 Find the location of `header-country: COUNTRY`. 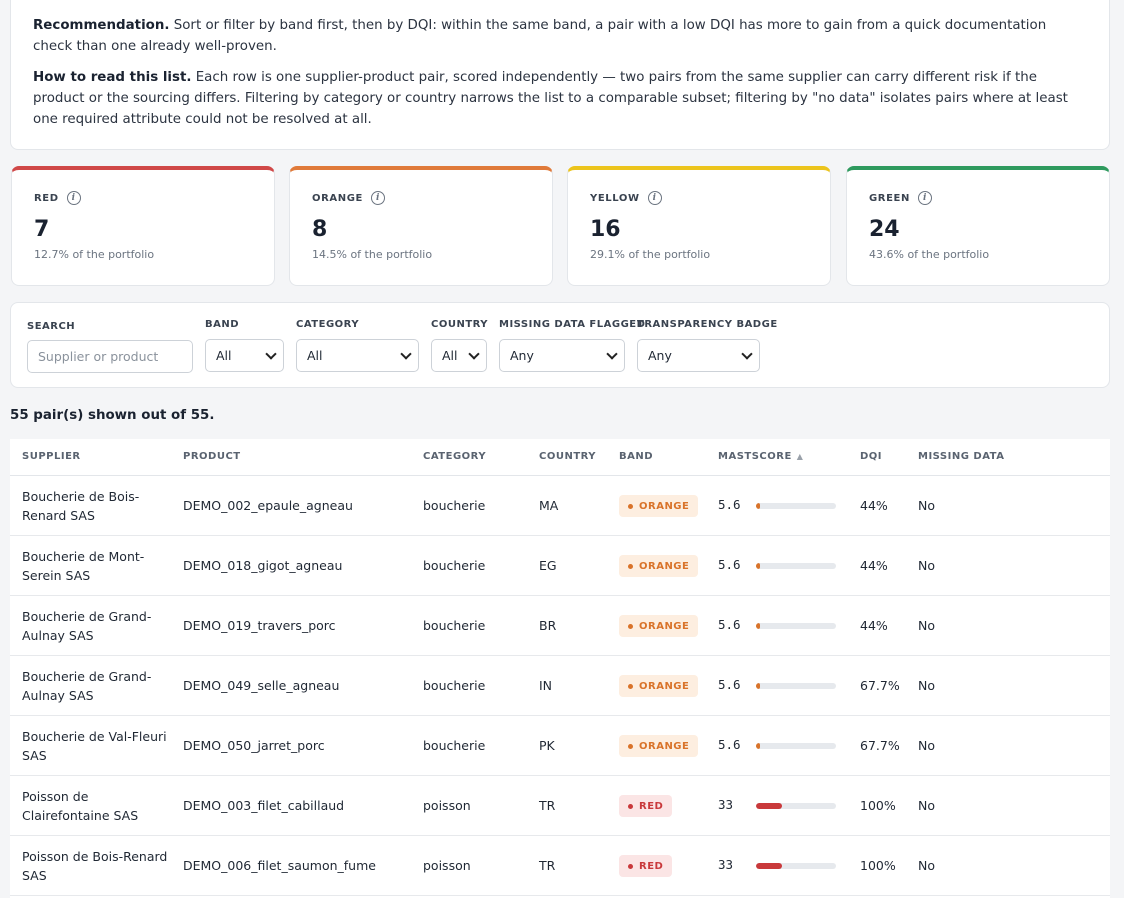

header-country: COUNTRY is located at coordinates (568, 456).